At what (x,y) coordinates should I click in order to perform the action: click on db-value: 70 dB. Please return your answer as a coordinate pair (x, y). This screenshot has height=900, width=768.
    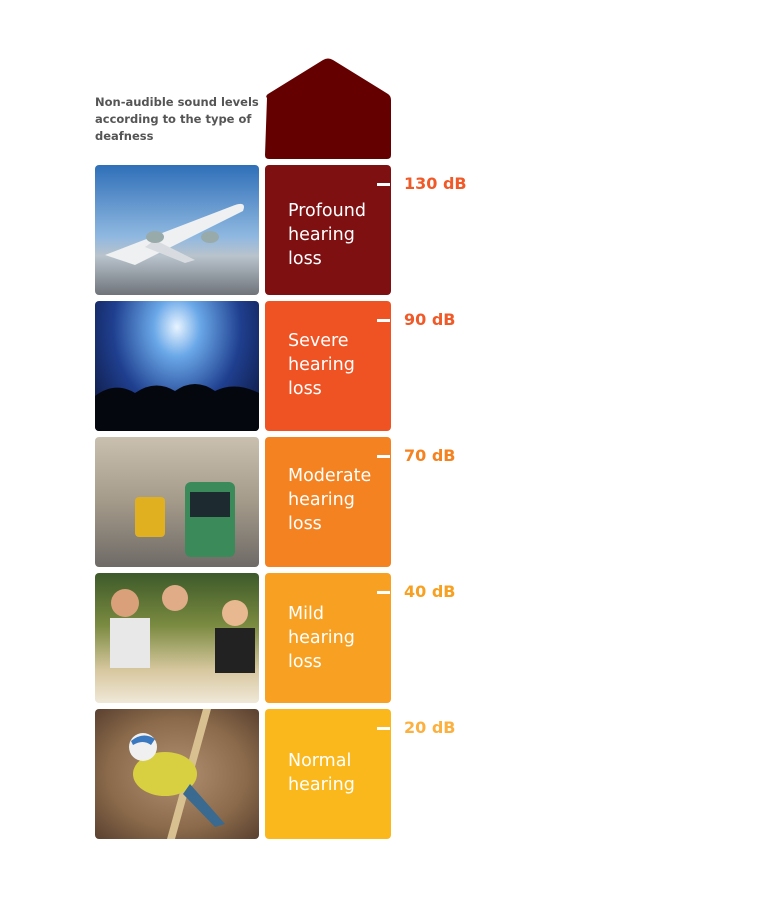
    Looking at the image, I should click on (430, 455).